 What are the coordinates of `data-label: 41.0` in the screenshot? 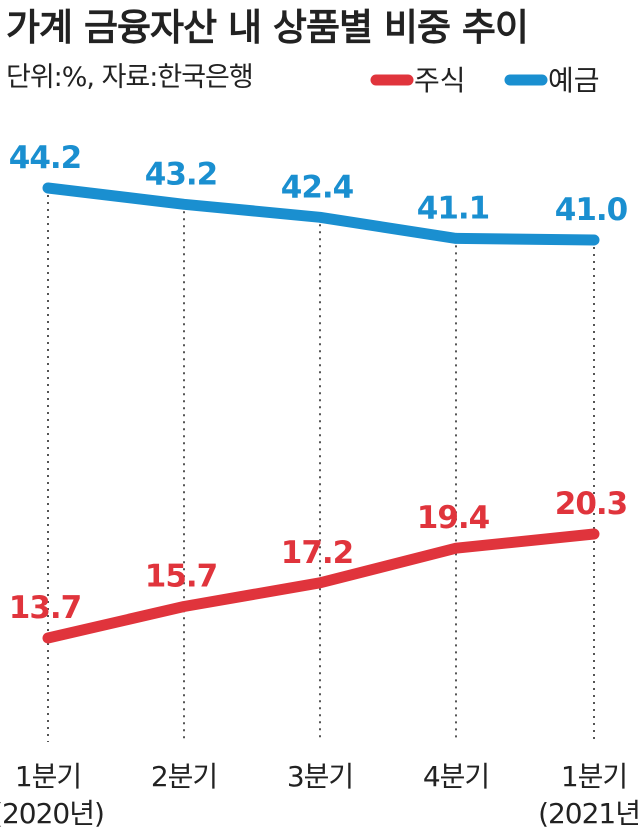 It's located at (591, 210).